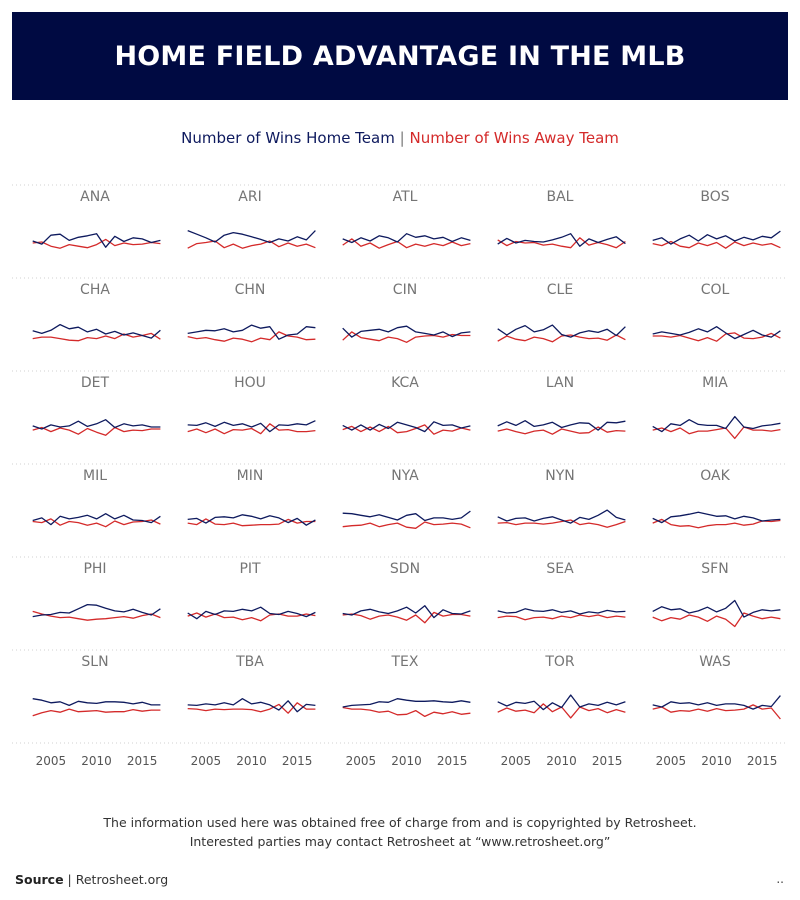 Image resolution: width=800 pixels, height=900 pixels. Describe the element at coordinates (780, 879) in the screenshot. I see `corner-mark: ..` at that location.